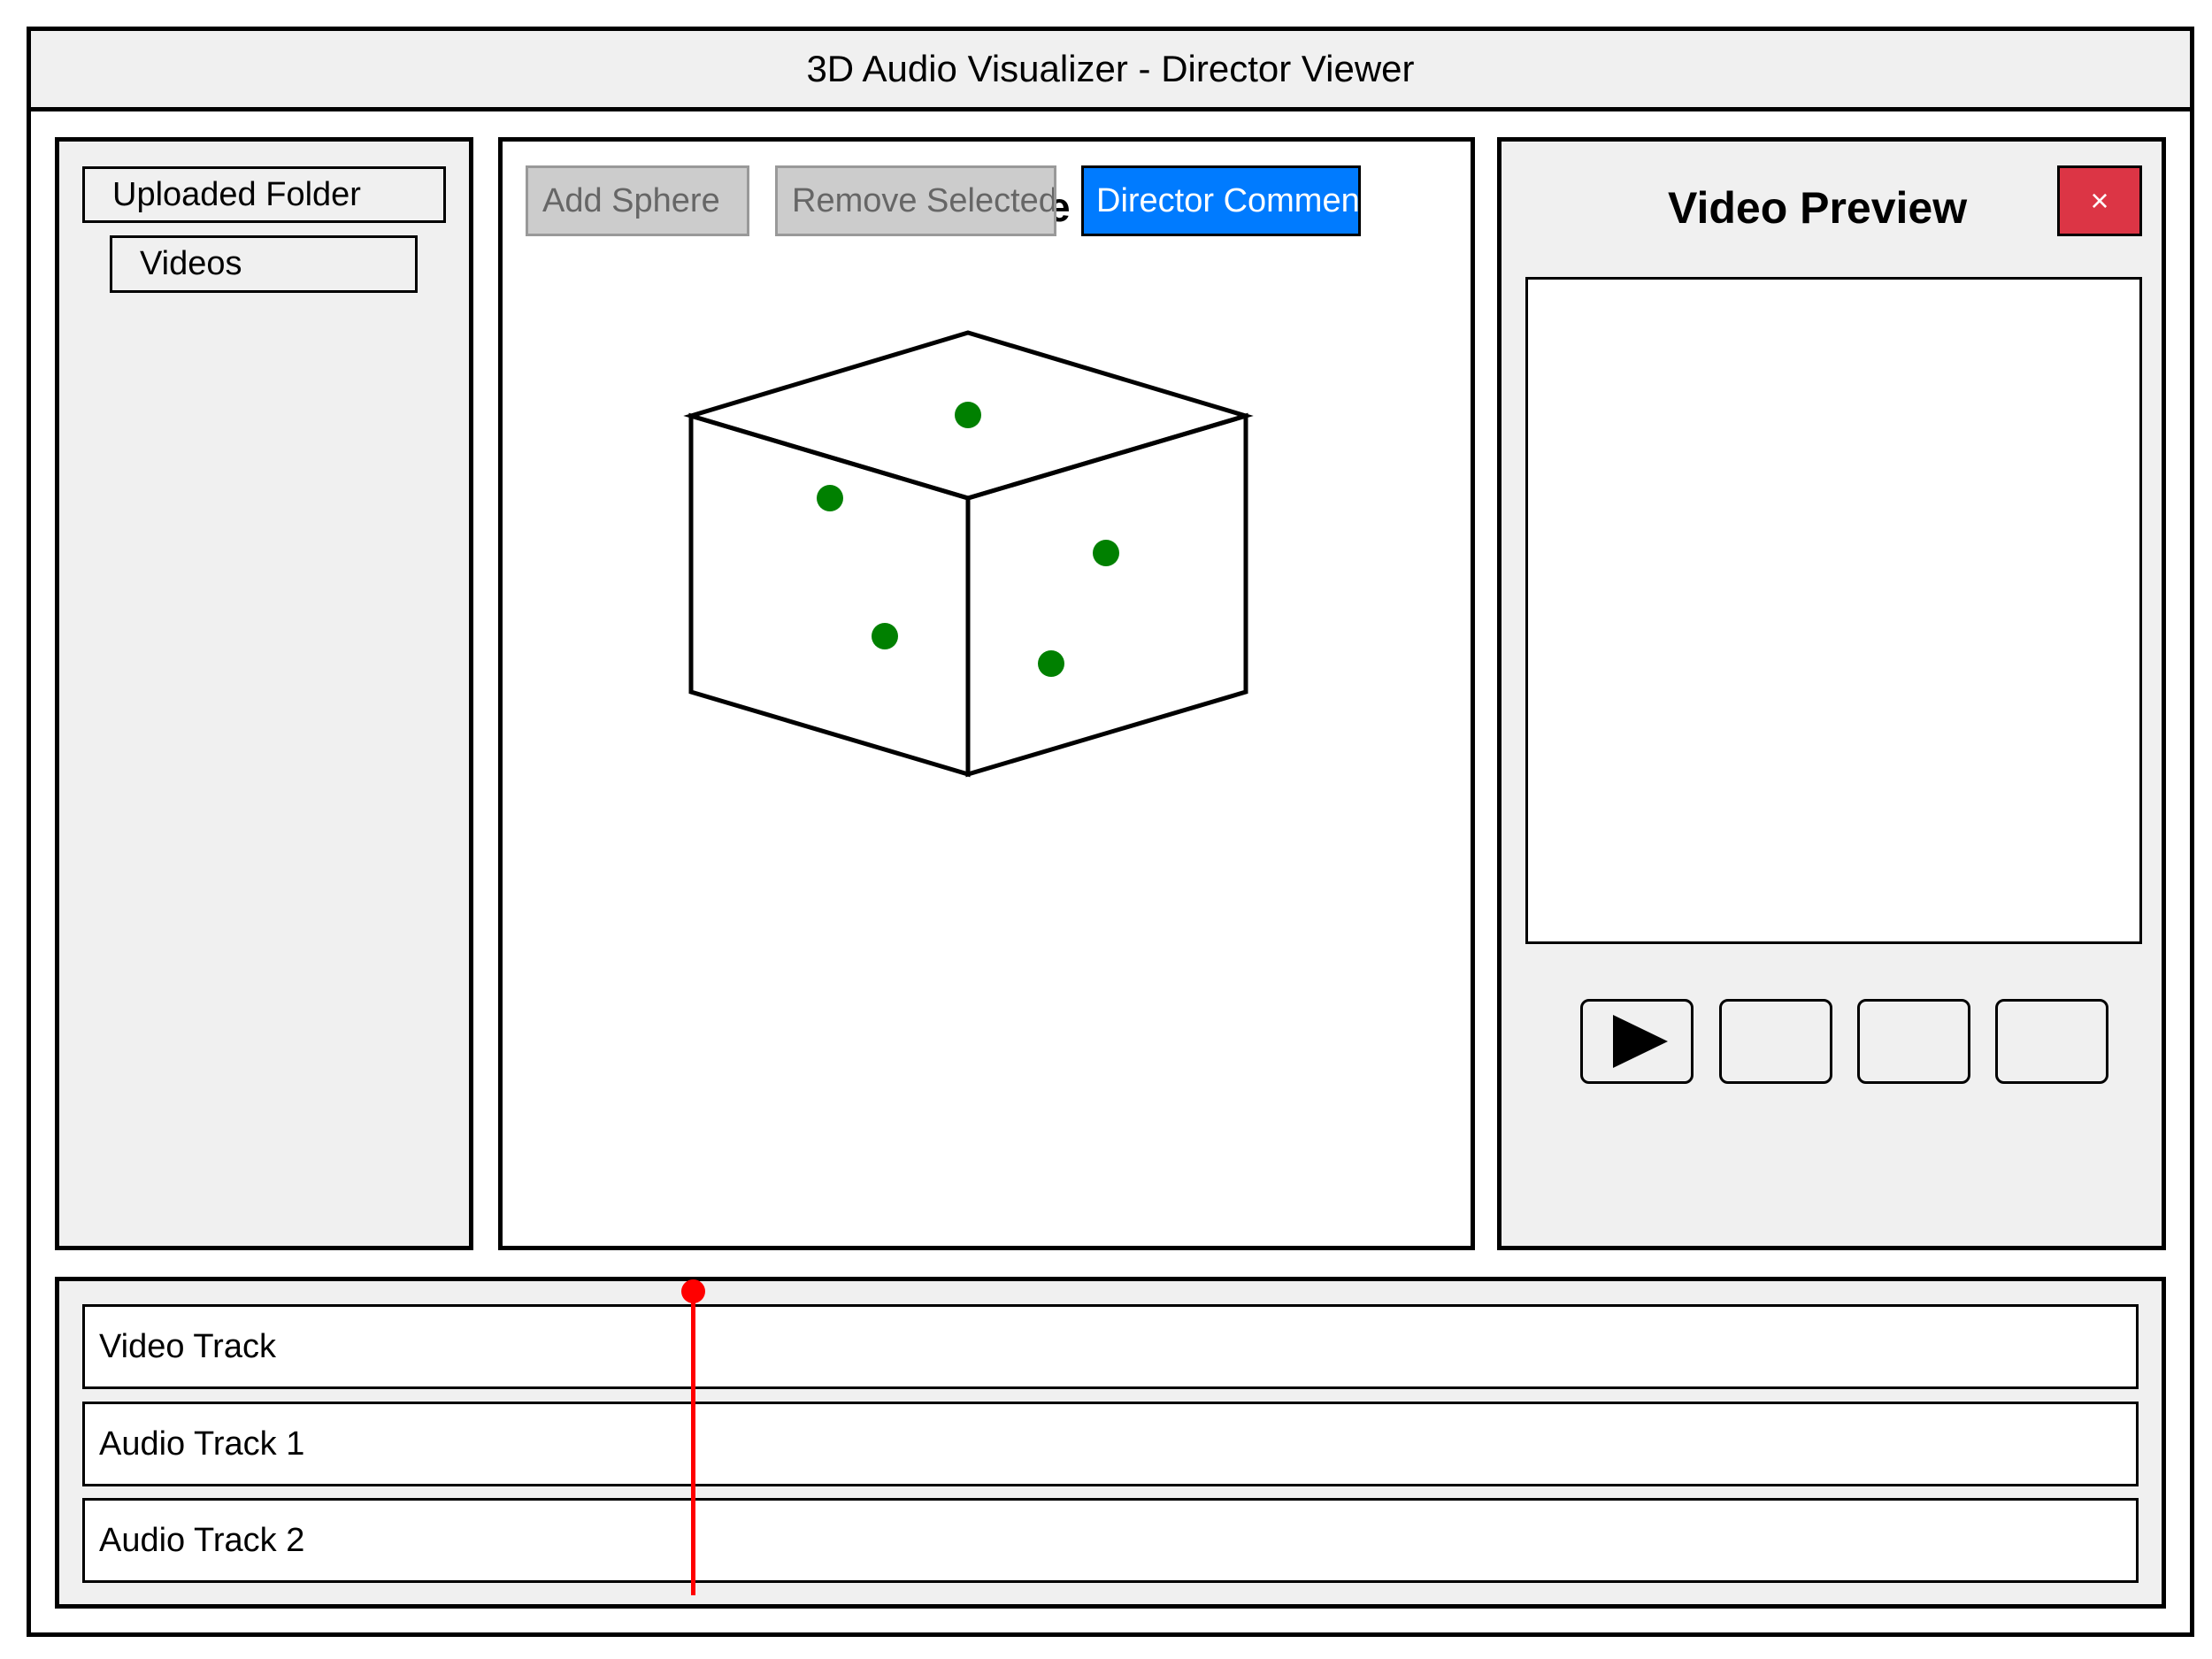  Describe the element at coordinates (693, 1291) in the screenshot. I see `playhead-handle` at that location.